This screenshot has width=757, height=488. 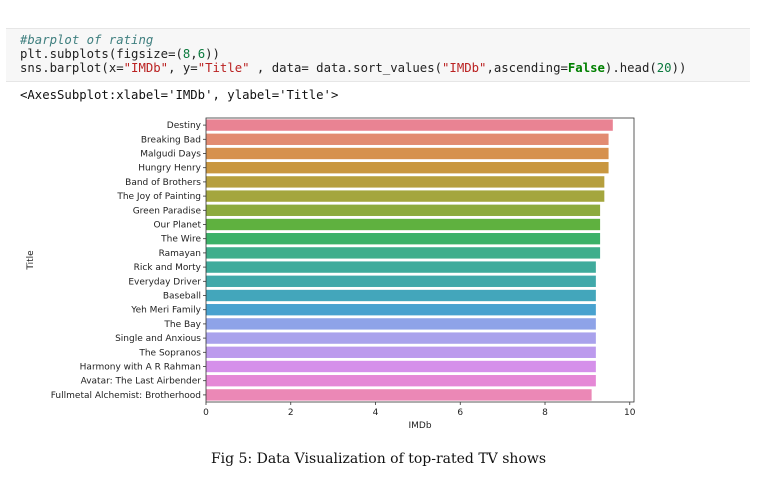 I want to click on y-tick-label: Green Paradise, so click(x=167, y=211).